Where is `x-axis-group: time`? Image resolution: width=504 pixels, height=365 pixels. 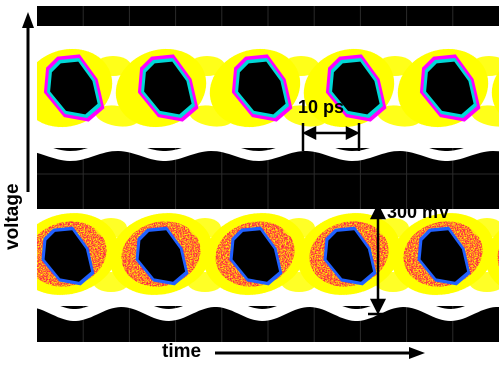 x-axis-group: time is located at coordinates (181, 352).